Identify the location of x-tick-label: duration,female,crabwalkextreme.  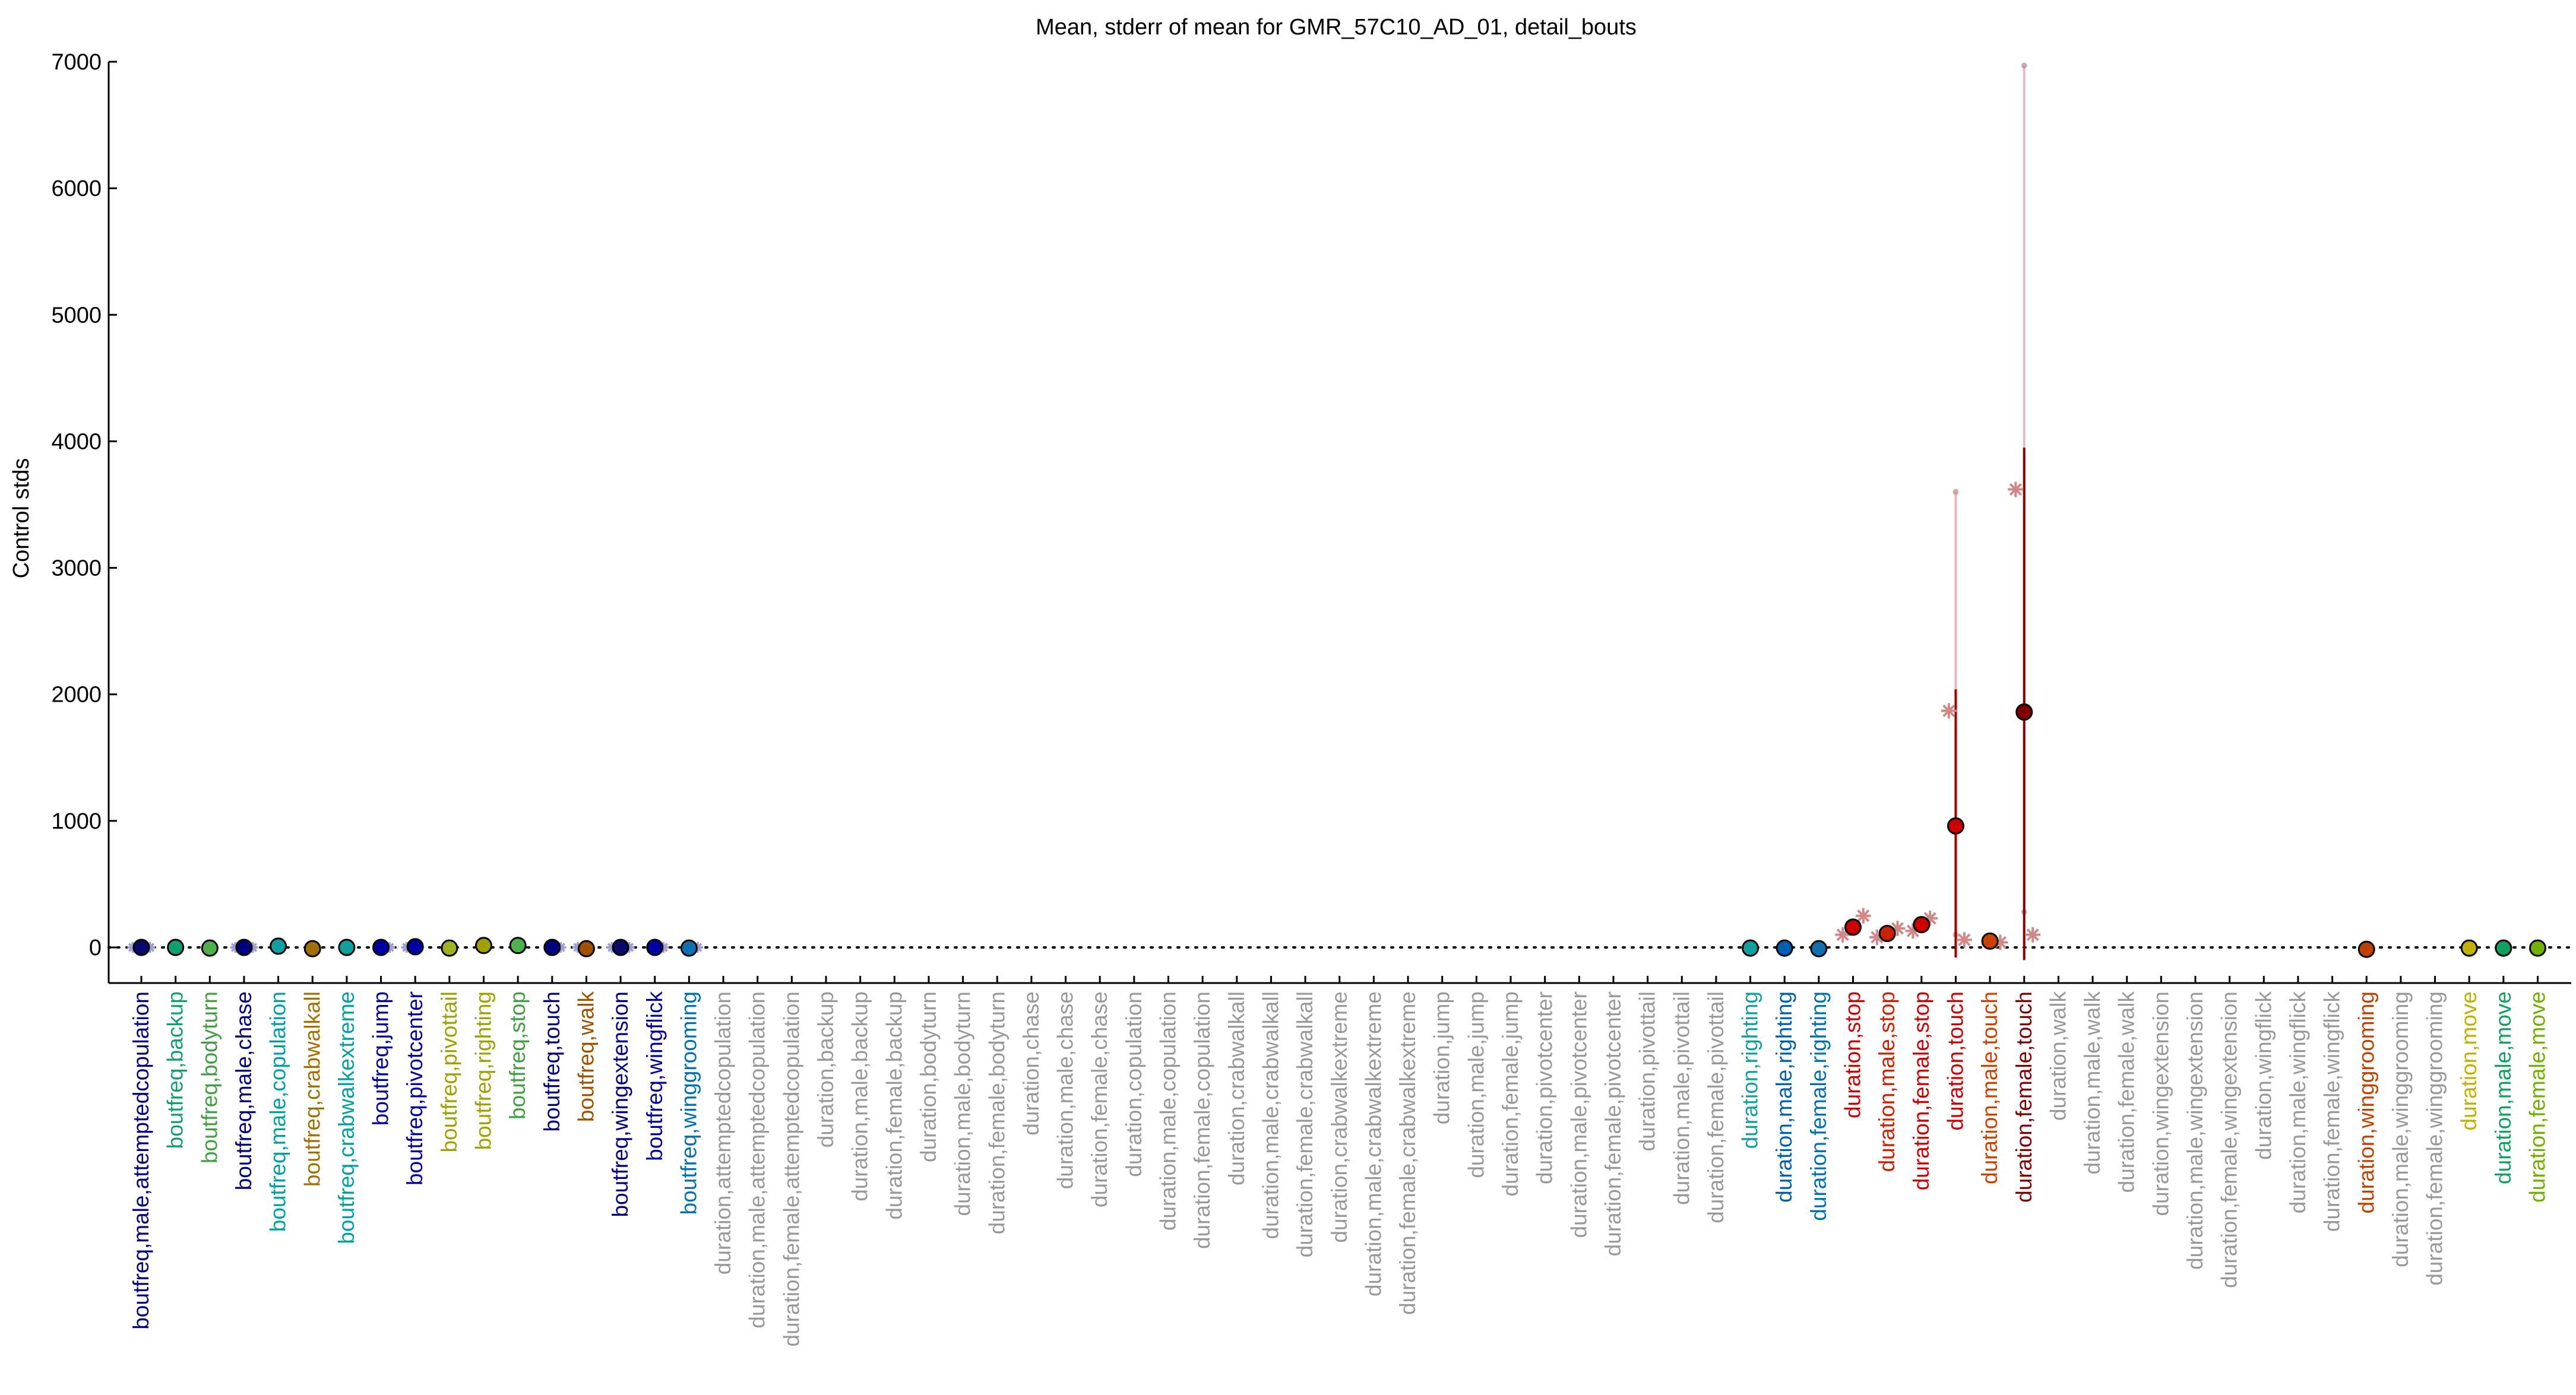
(1407, 1153).